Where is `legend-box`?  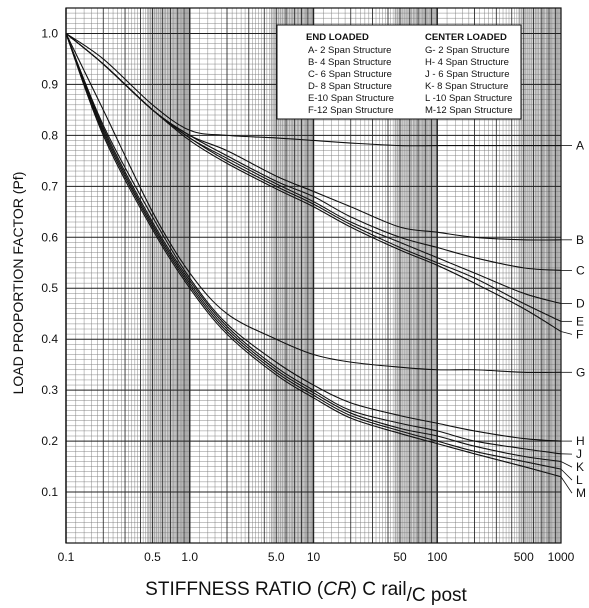 legend-box is located at coordinates (399, 72).